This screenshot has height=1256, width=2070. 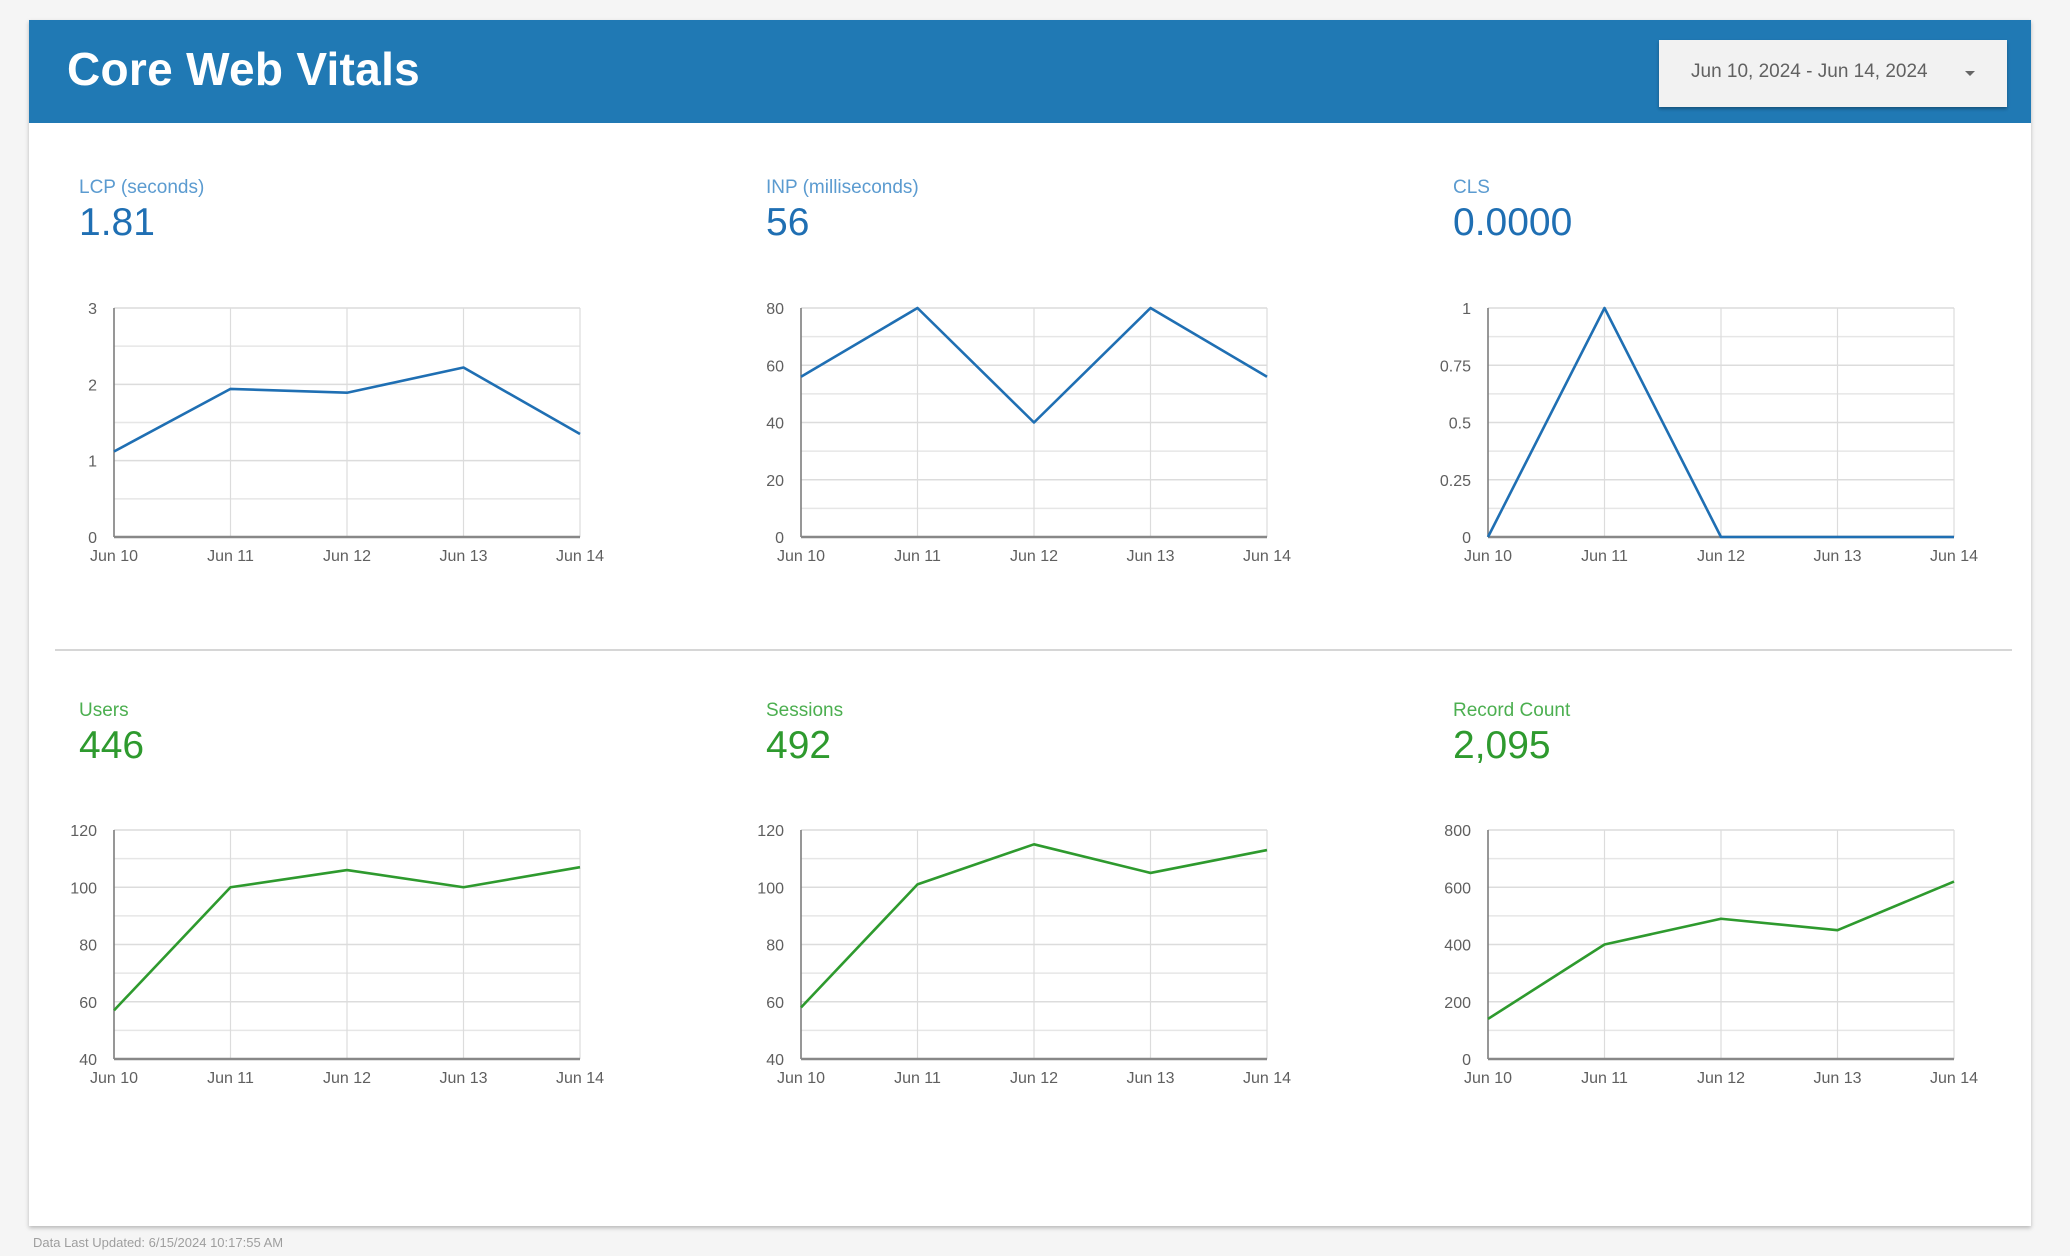 I want to click on metric-label: INP (milliseconds), so click(x=842, y=187).